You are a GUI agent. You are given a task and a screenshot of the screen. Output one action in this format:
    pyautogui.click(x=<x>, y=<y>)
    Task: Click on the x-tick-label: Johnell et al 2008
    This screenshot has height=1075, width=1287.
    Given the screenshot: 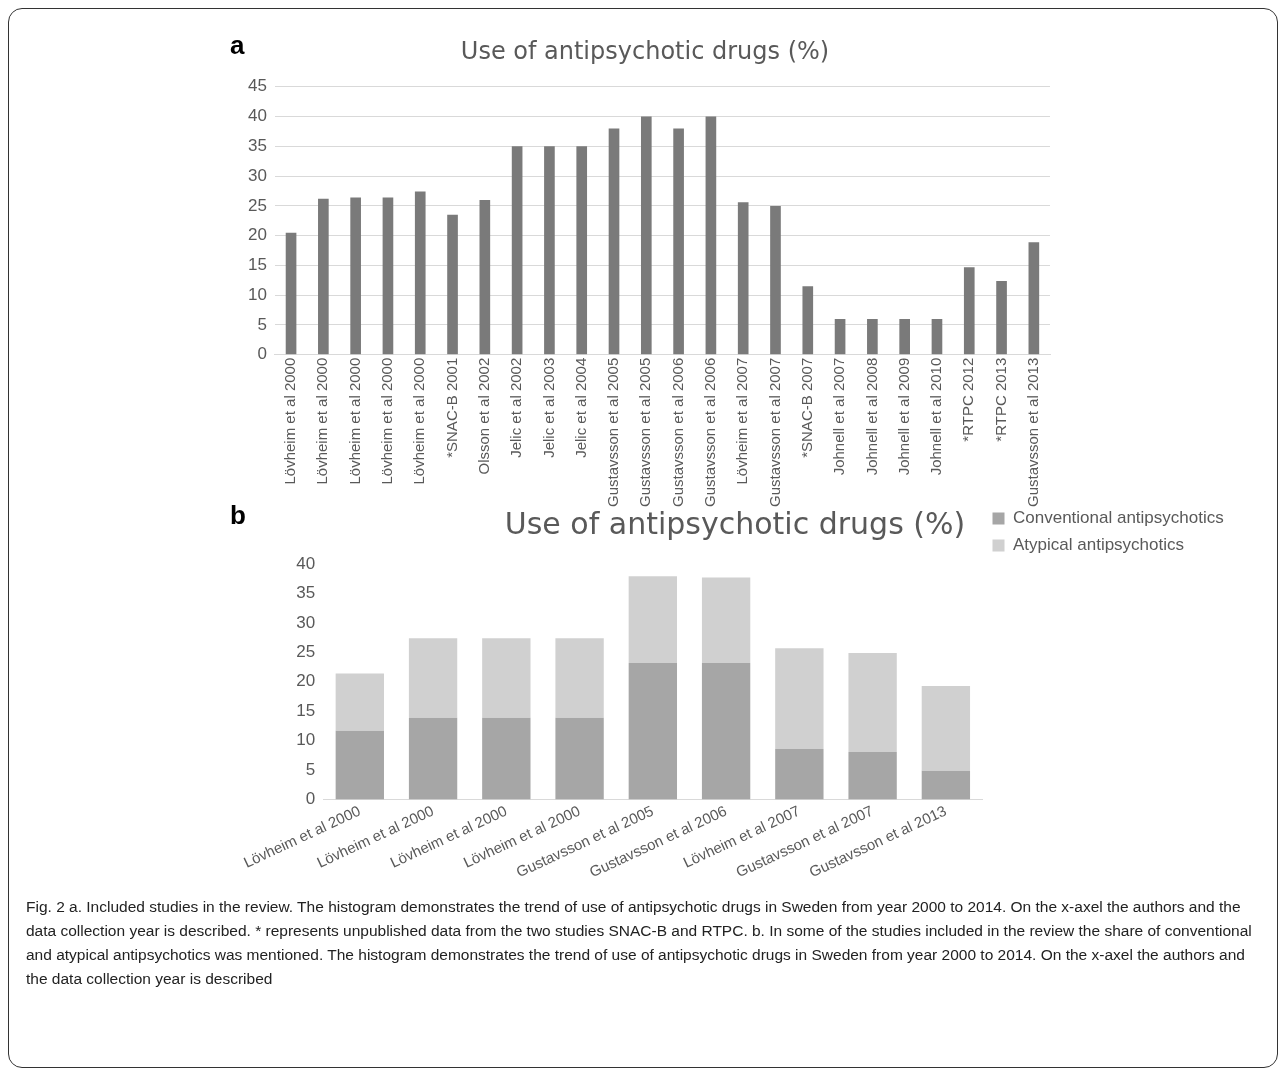 What is the action you would take?
    pyautogui.click(x=871, y=416)
    